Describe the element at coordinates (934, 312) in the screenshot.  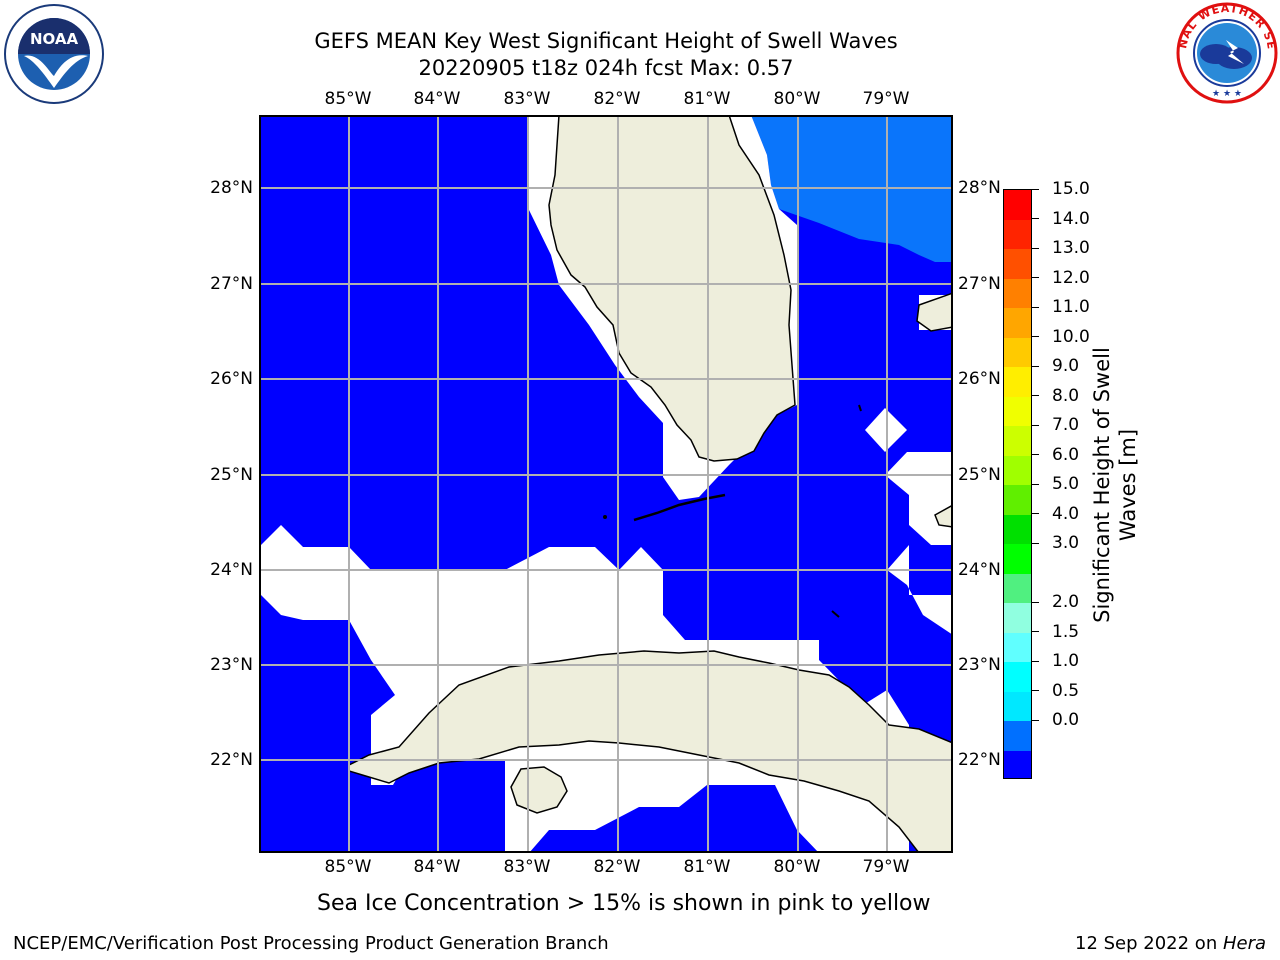
I see `bahamas-land` at that location.